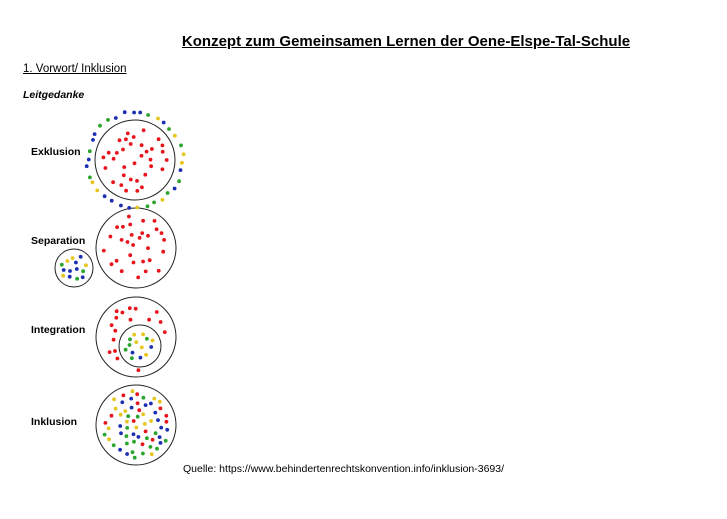  What do you see at coordinates (136, 248) in the screenshot?
I see `separation-main-circle` at bounding box center [136, 248].